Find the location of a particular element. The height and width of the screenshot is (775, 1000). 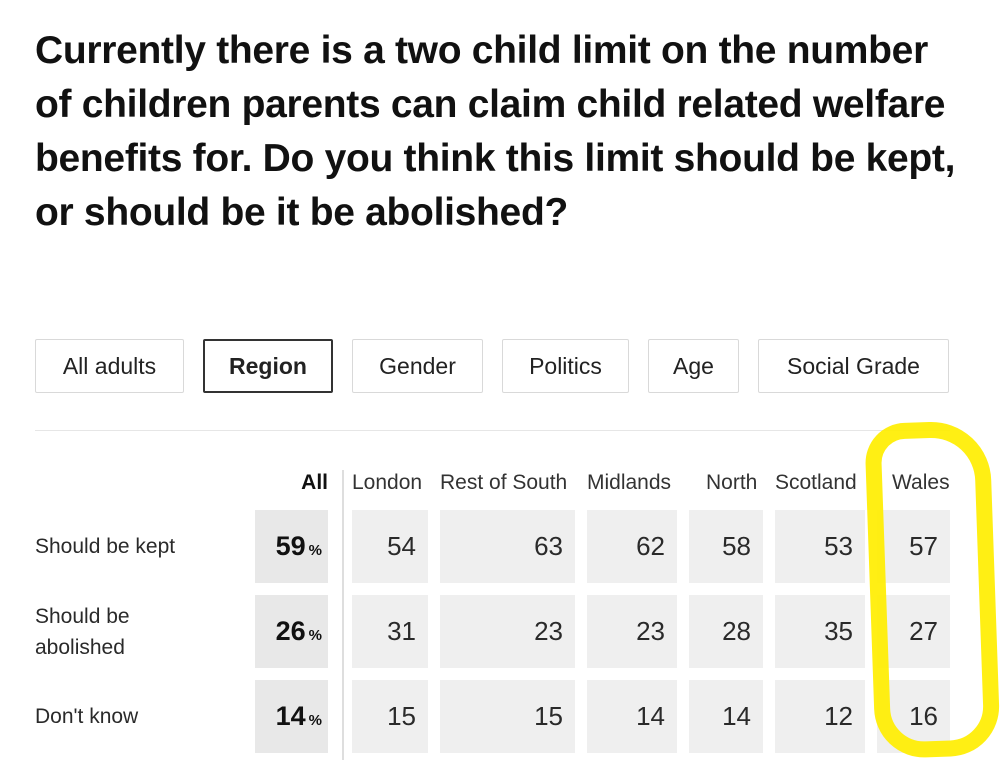

column-header-all: All is located at coordinates (314, 482).